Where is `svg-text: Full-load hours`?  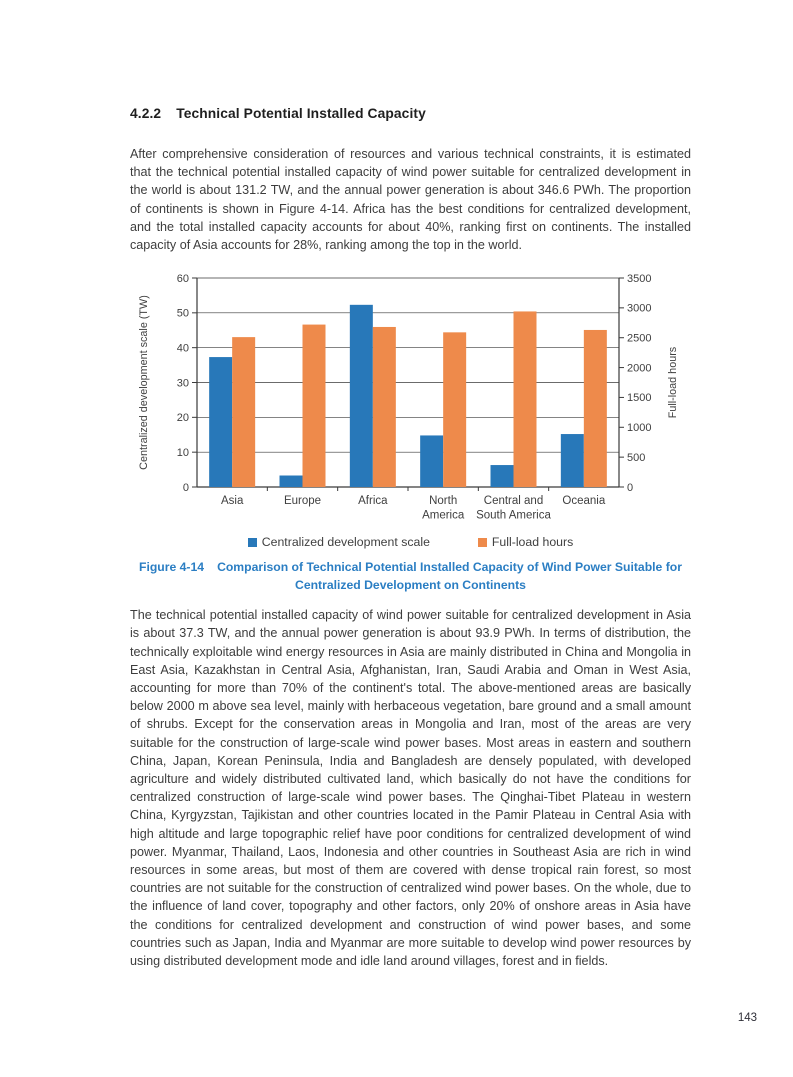
svg-text: Full-load hours is located at coordinates (673, 382).